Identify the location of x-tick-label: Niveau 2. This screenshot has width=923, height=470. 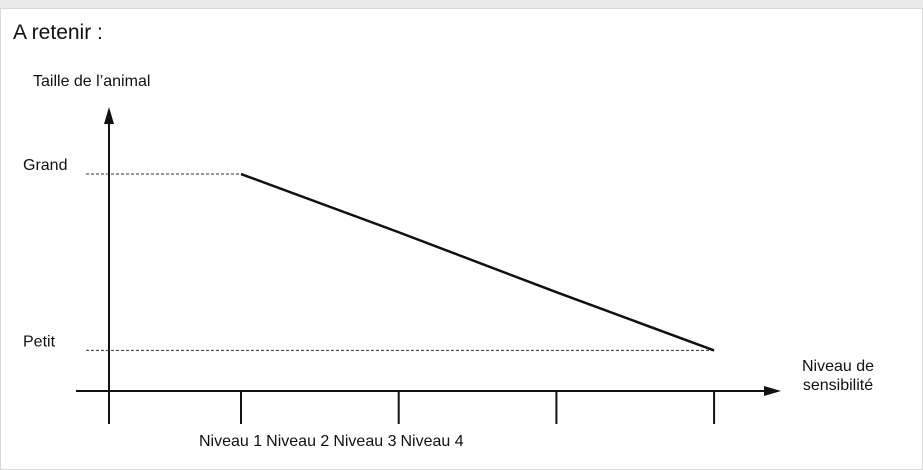
(297, 441).